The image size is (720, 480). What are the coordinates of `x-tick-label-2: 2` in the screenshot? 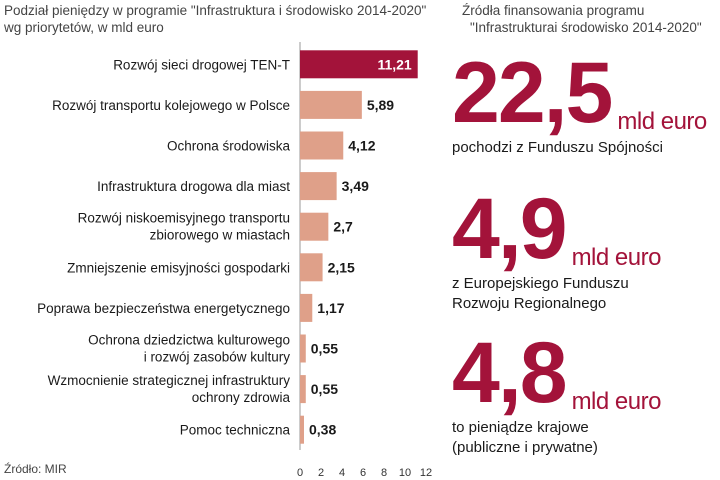 It's located at (321, 473).